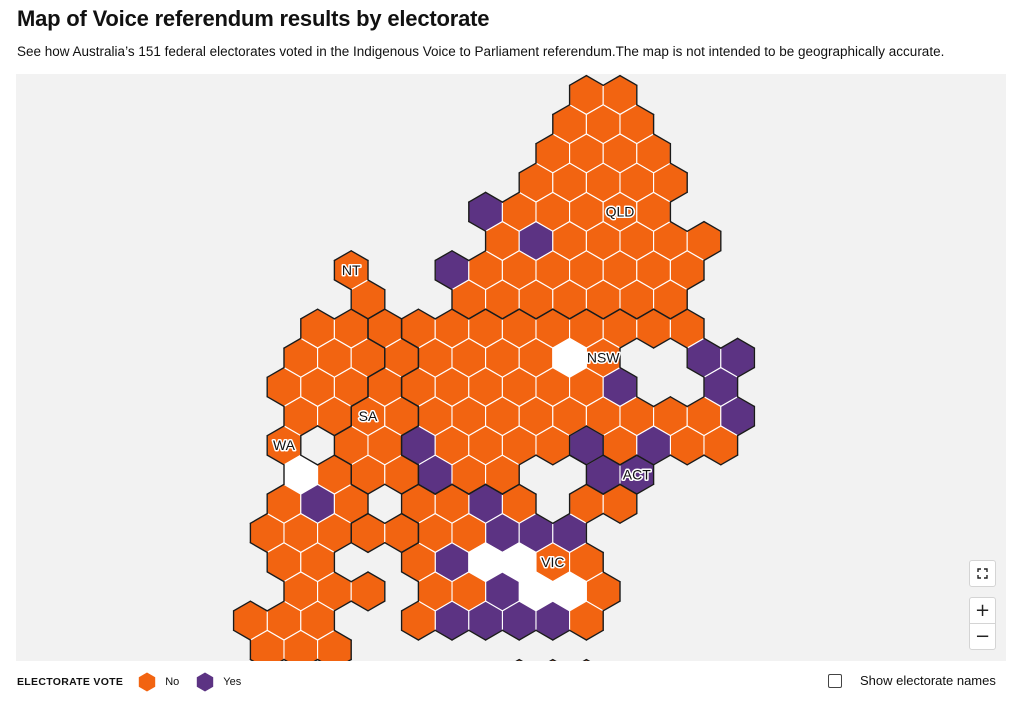 The height and width of the screenshot is (708, 1024). I want to click on show-names-checkbox, so click(835, 680).